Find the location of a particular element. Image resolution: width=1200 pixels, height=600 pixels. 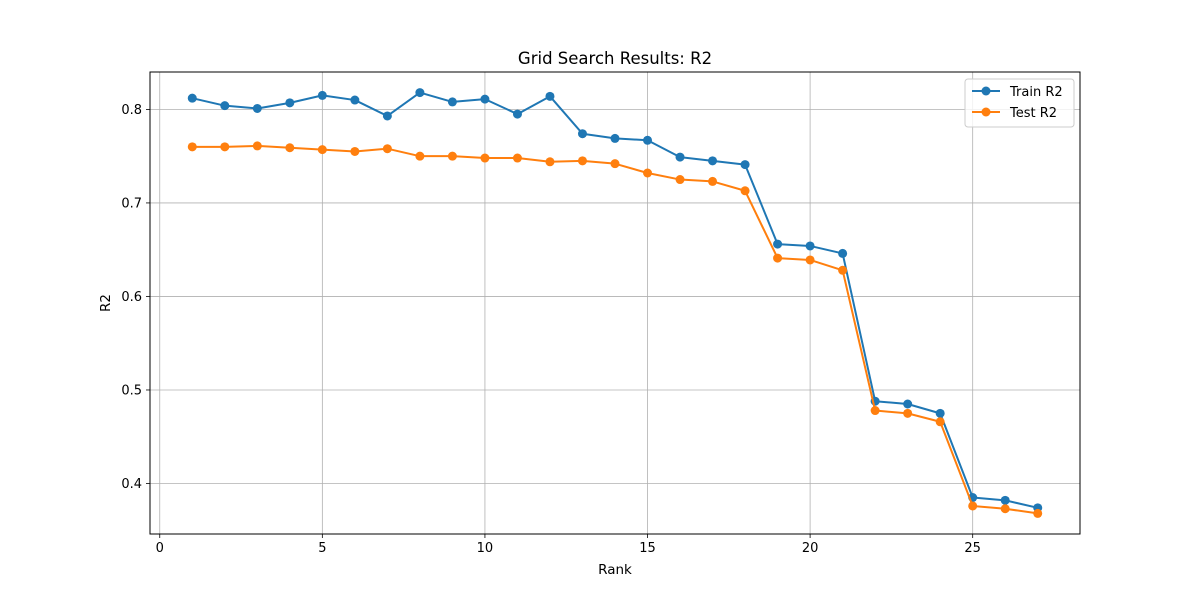

x-tick-label: 20 is located at coordinates (810, 548).